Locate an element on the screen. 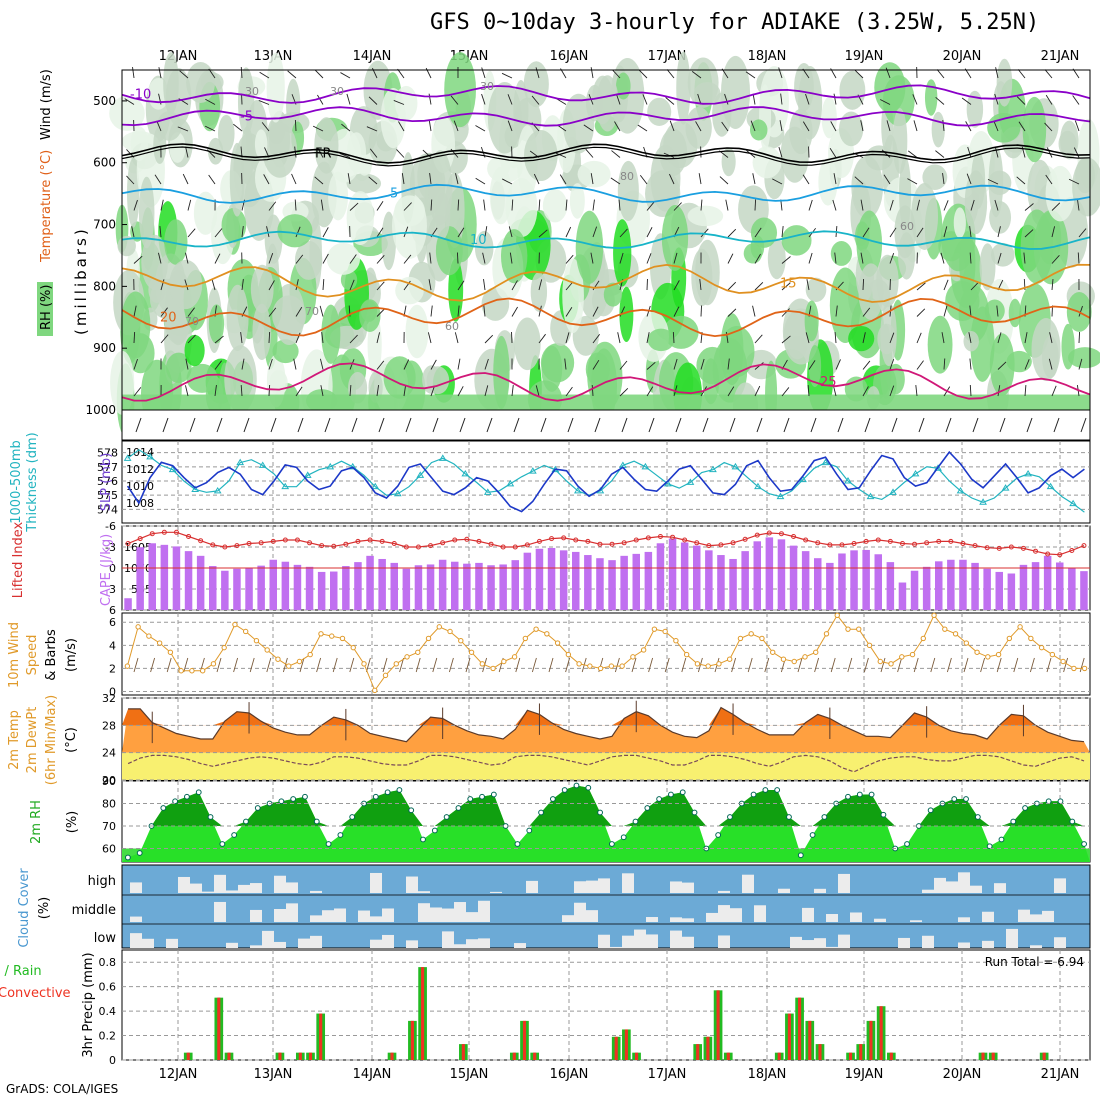  temp-line is located at coordinates (606, 724).